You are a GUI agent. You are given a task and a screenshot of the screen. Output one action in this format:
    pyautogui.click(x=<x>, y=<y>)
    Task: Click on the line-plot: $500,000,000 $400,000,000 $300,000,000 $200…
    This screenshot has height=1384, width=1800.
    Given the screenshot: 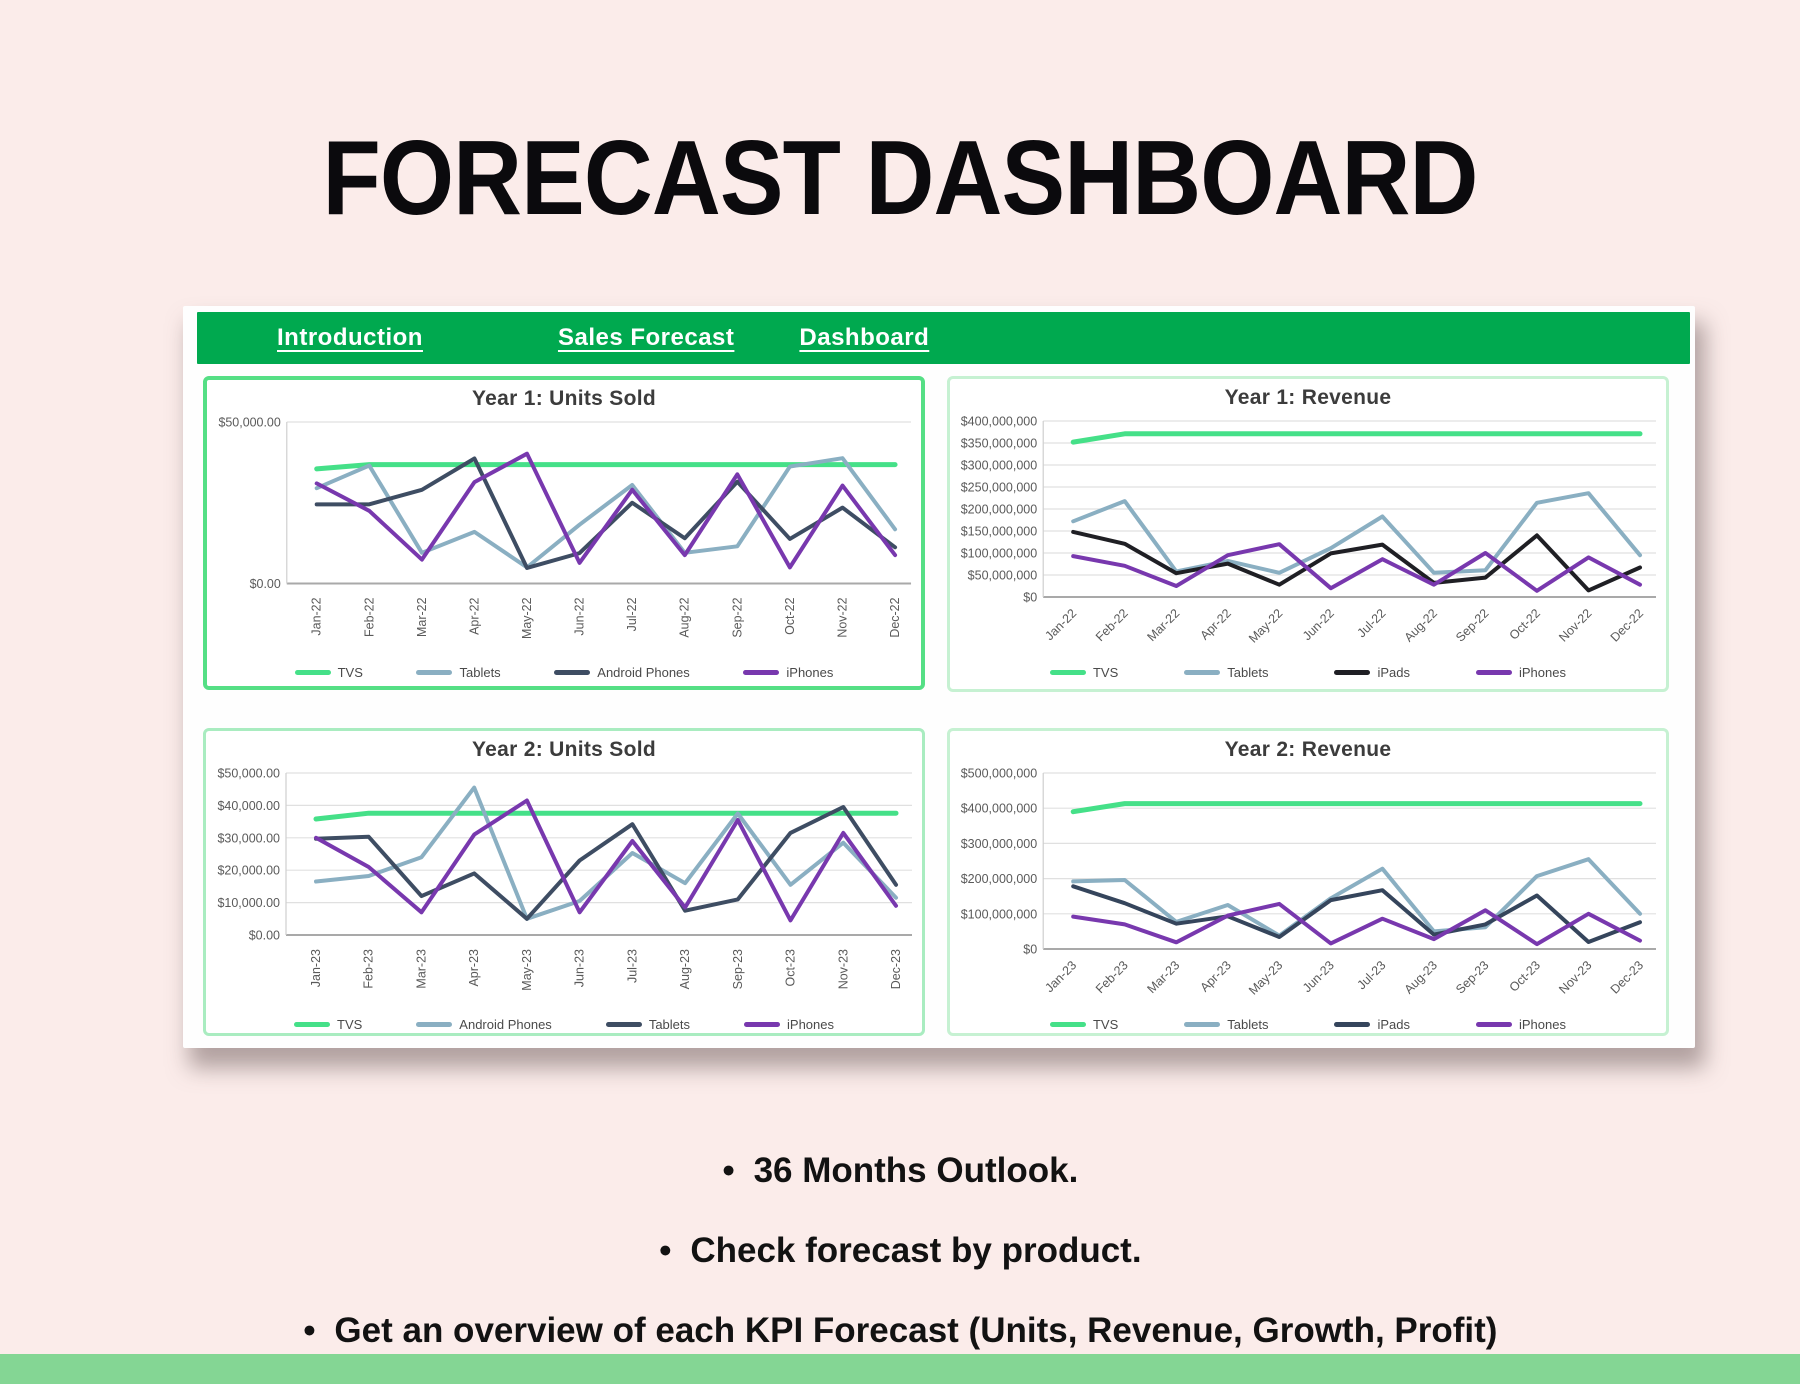 What is the action you would take?
    pyautogui.click(x=1308, y=882)
    